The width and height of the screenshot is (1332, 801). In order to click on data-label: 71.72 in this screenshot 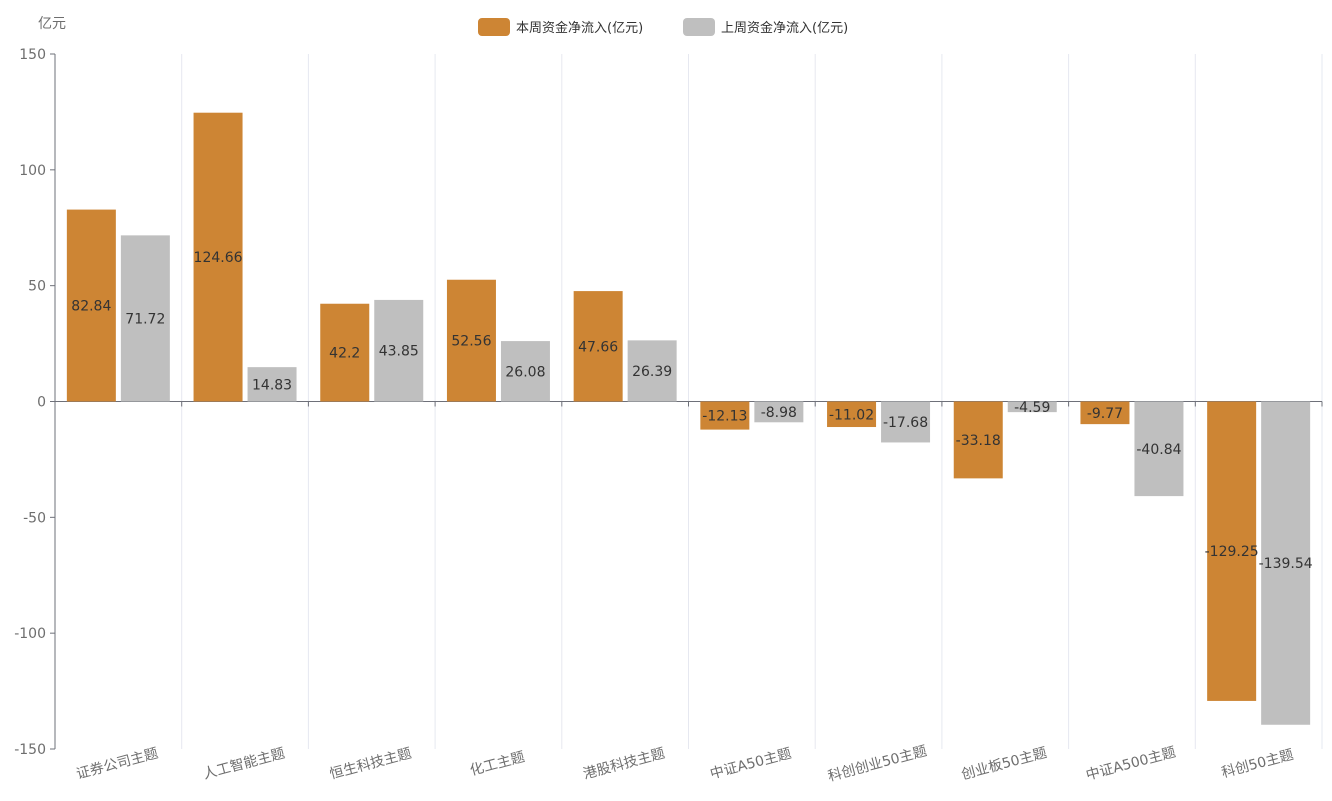, I will do `click(145, 319)`.